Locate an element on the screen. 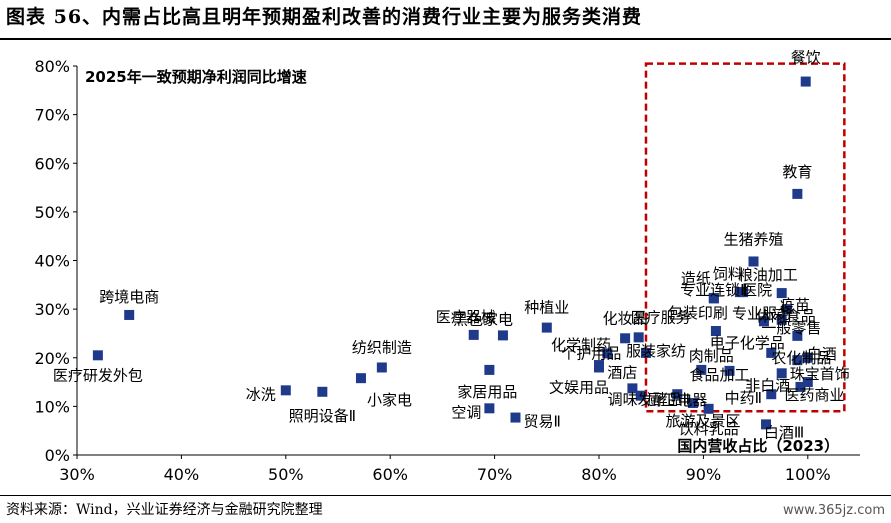 Image resolution: width=891 pixels, height=523 pixels. x-tick-label: 50% is located at coordinates (286, 474).